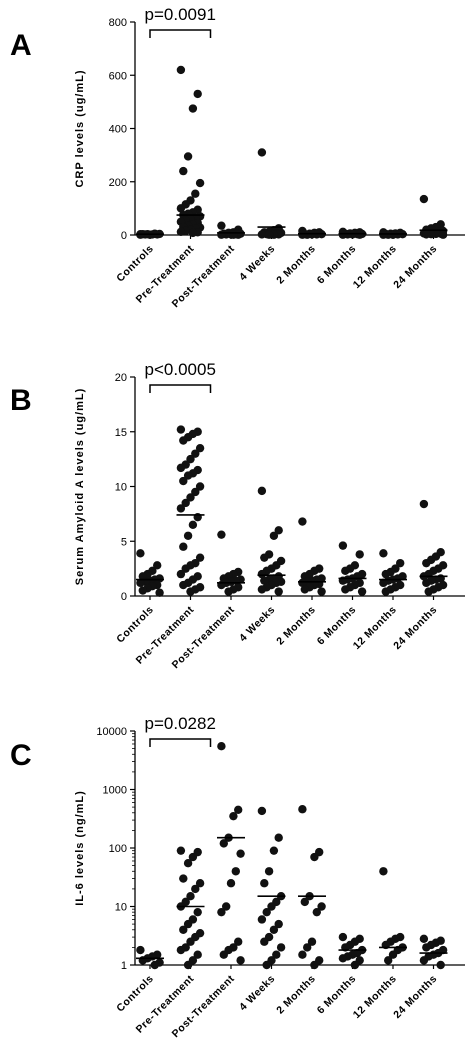 Image resolution: width=474 pixels, height=1042 pixels. What do you see at coordinates (115, 791) in the screenshot?
I see `y-tick-label: 1000` at bounding box center [115, 791].